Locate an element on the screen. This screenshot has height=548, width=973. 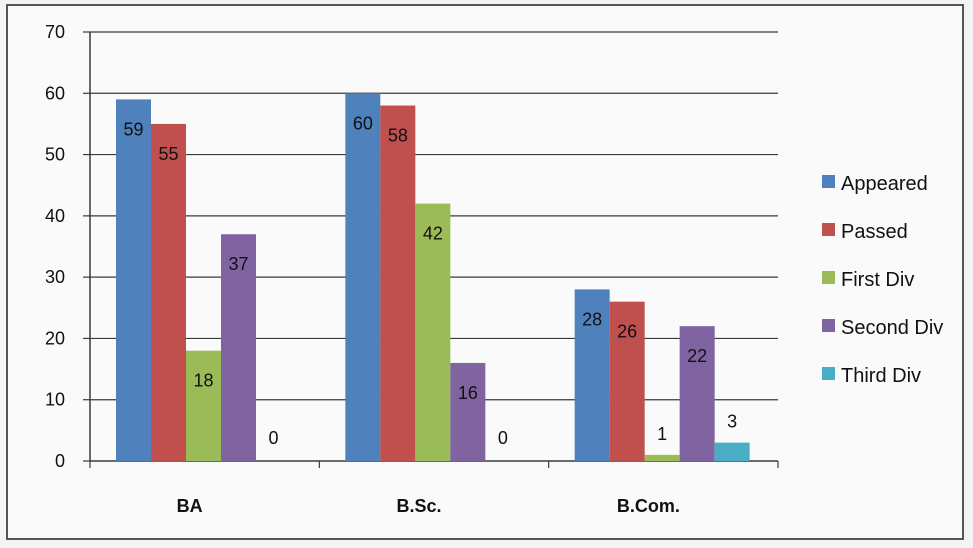
y-tick-label: 10 is located at coordinates (55, 400).